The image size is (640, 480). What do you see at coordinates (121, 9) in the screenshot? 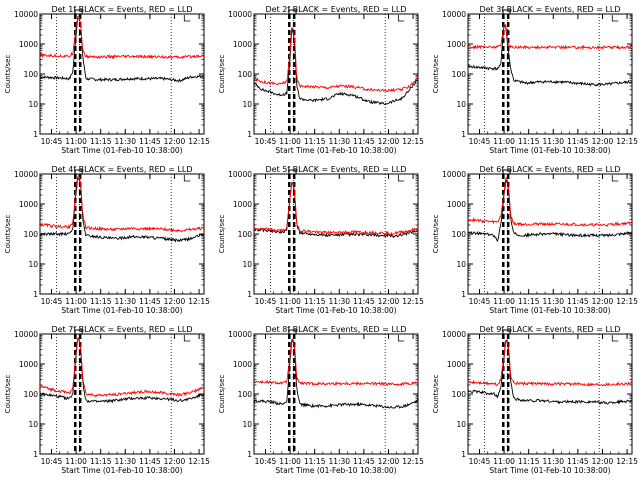
I see `panel-title: Det 1f BLACK = Events, RED = LLD` at bounding box center [121, 9].